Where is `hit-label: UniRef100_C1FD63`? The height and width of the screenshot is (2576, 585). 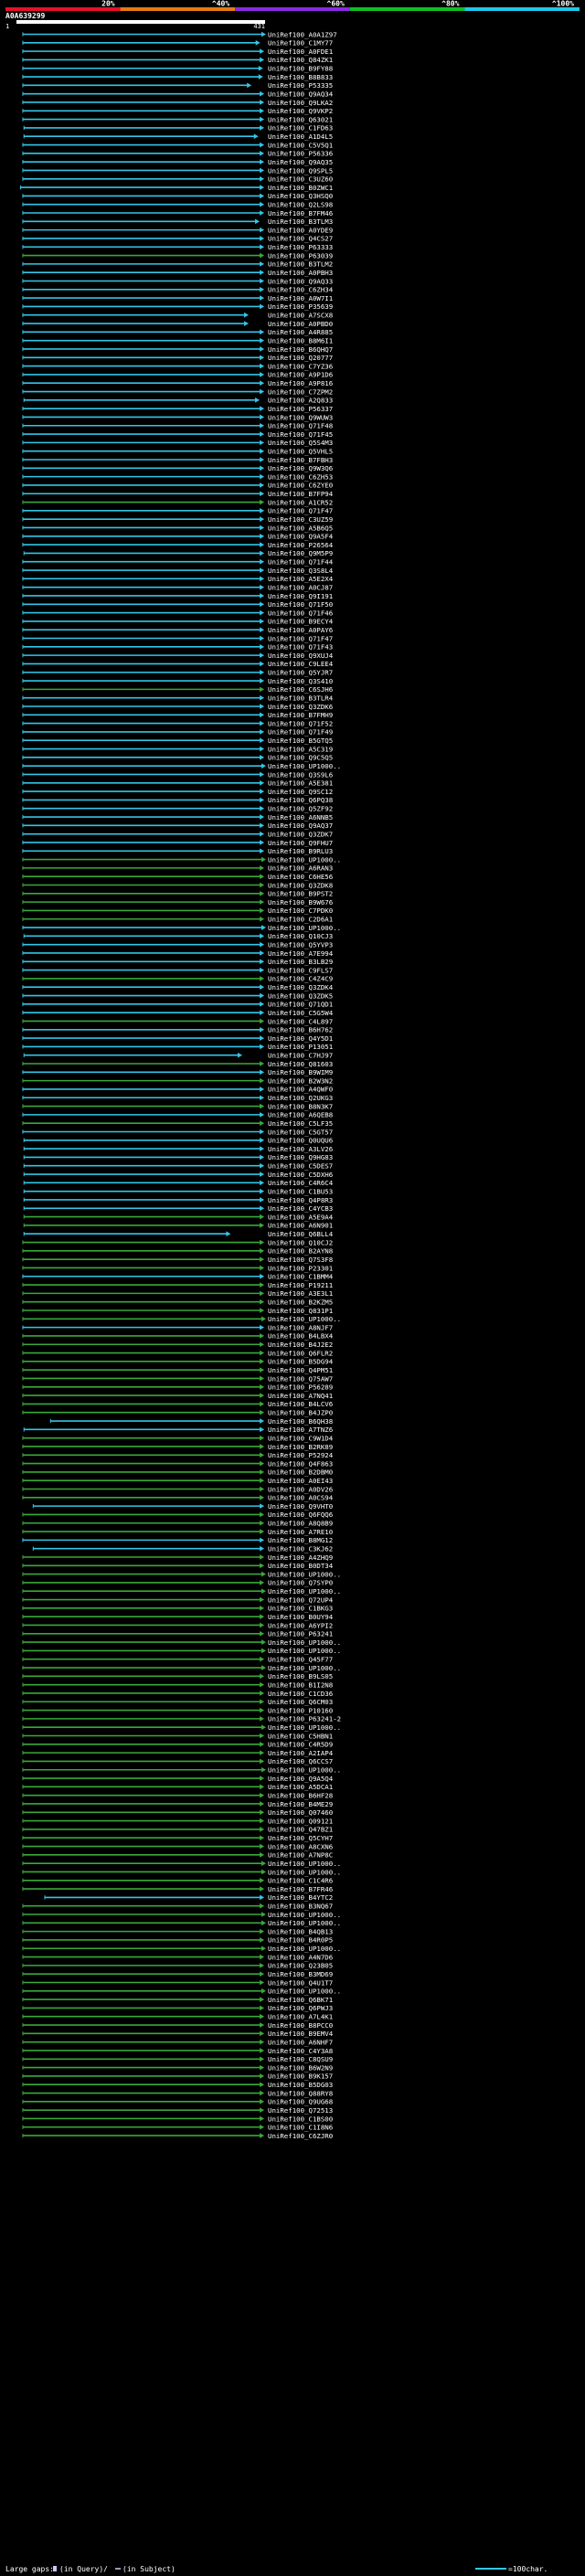
hit-label: UniRef100_C1FD63 is located at coordinates (300, 128).